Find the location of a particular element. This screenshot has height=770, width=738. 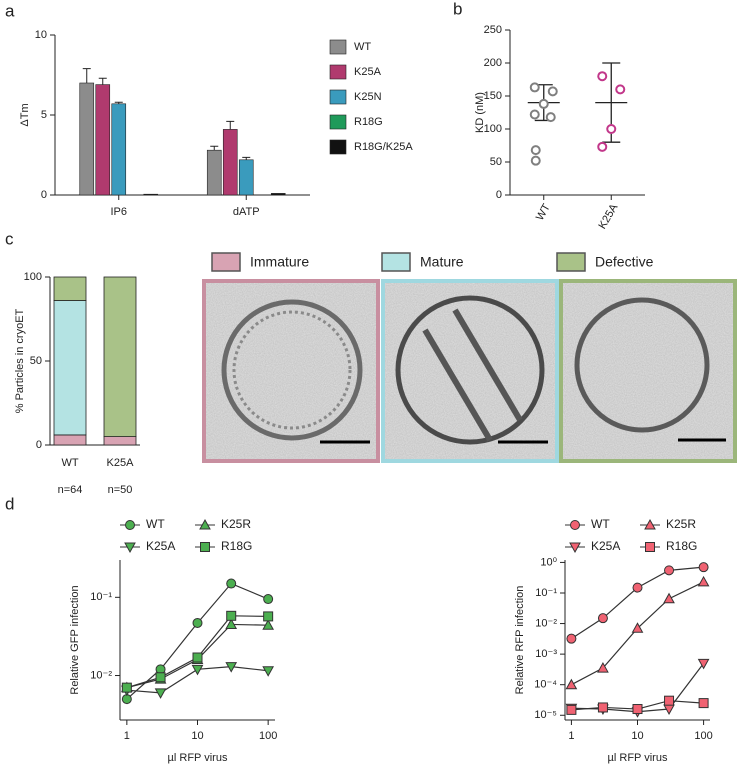

y-tick-label: 10⁻¹ is located at coordinates (101, 597).